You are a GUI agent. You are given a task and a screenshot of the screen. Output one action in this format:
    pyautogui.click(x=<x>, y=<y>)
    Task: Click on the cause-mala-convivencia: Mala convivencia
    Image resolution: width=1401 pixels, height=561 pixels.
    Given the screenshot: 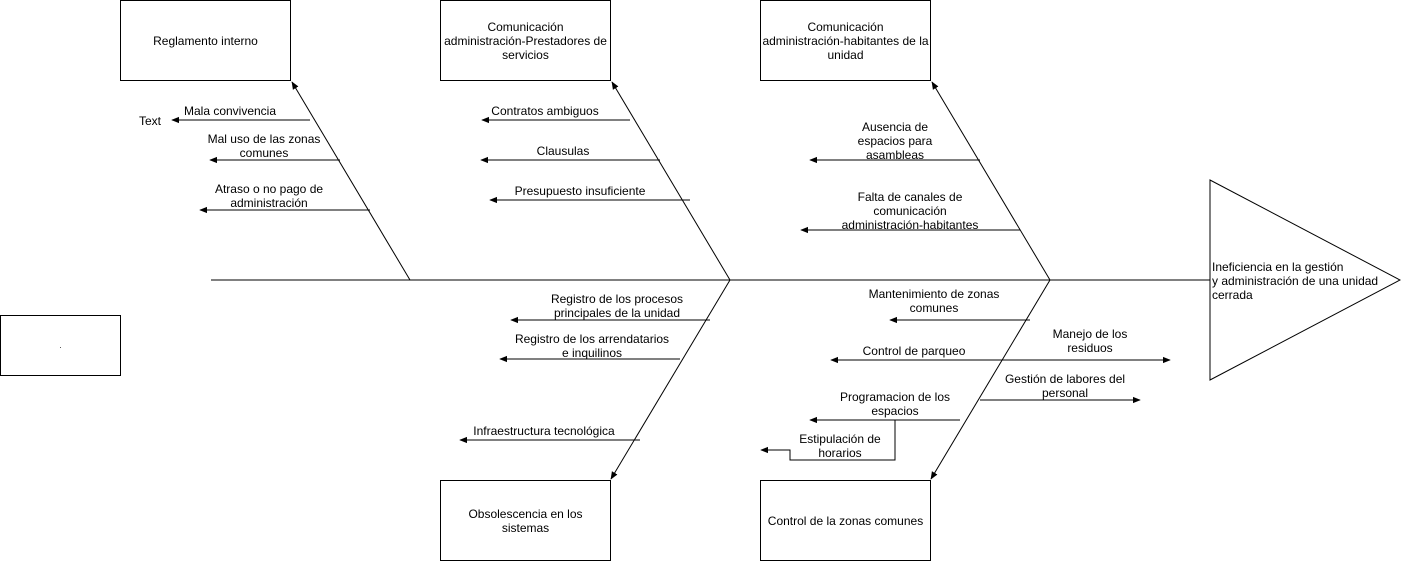 What is the action you would take?
    pyautogui.click(x=230, y=111)
    